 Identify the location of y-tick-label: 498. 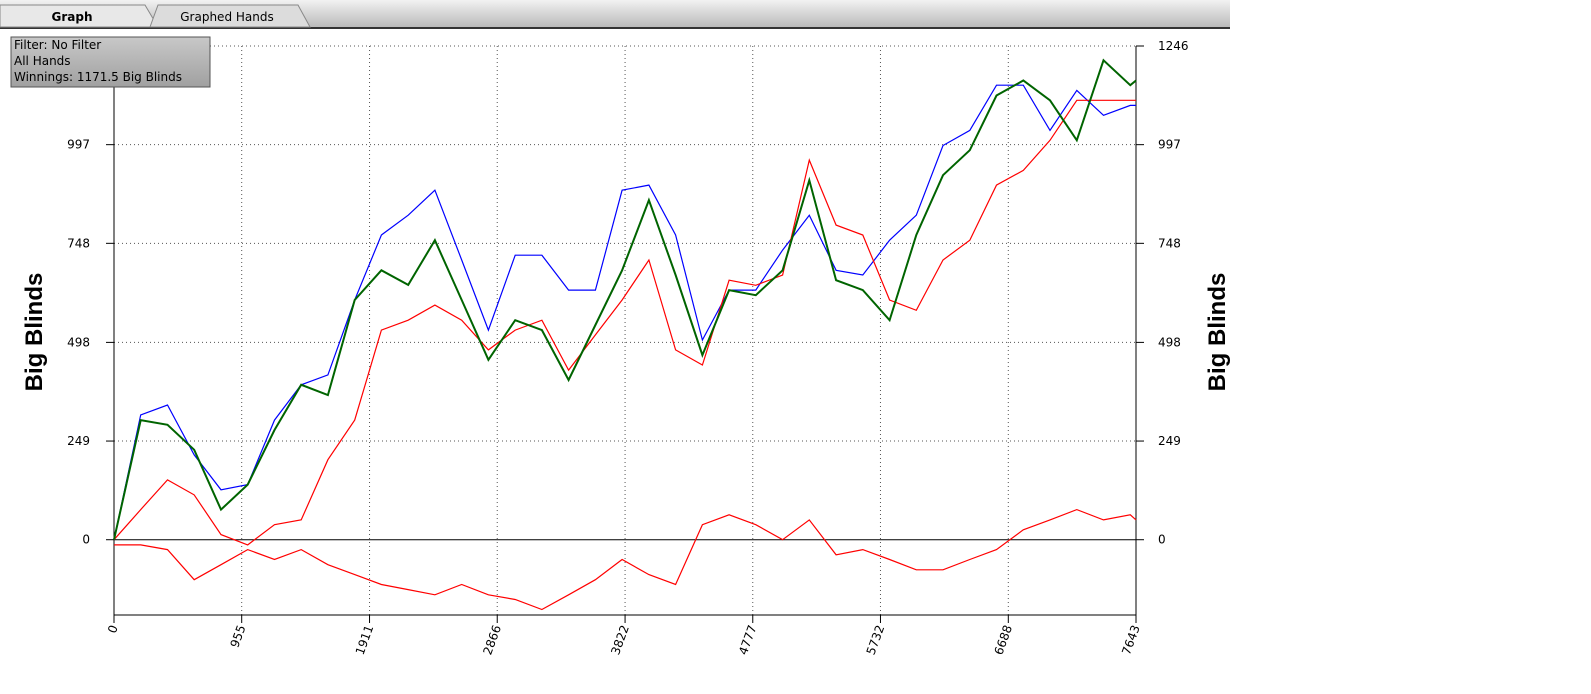
(78, 342).